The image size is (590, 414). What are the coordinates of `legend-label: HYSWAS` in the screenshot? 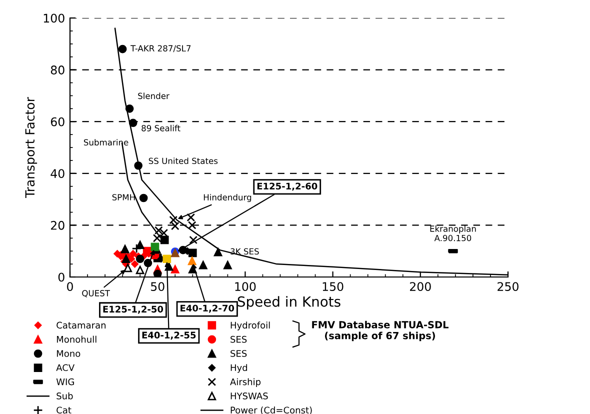 It's located at (249, 396).